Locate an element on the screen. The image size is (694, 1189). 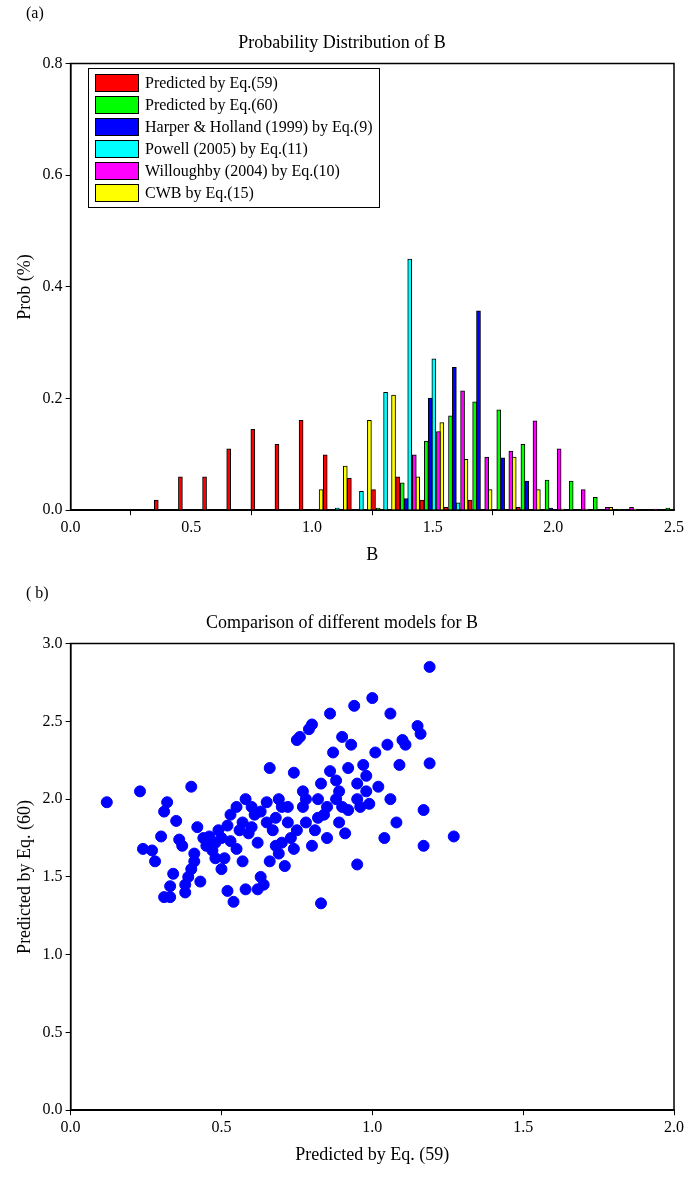
text: ( b) is located at coordinates (37, 593).